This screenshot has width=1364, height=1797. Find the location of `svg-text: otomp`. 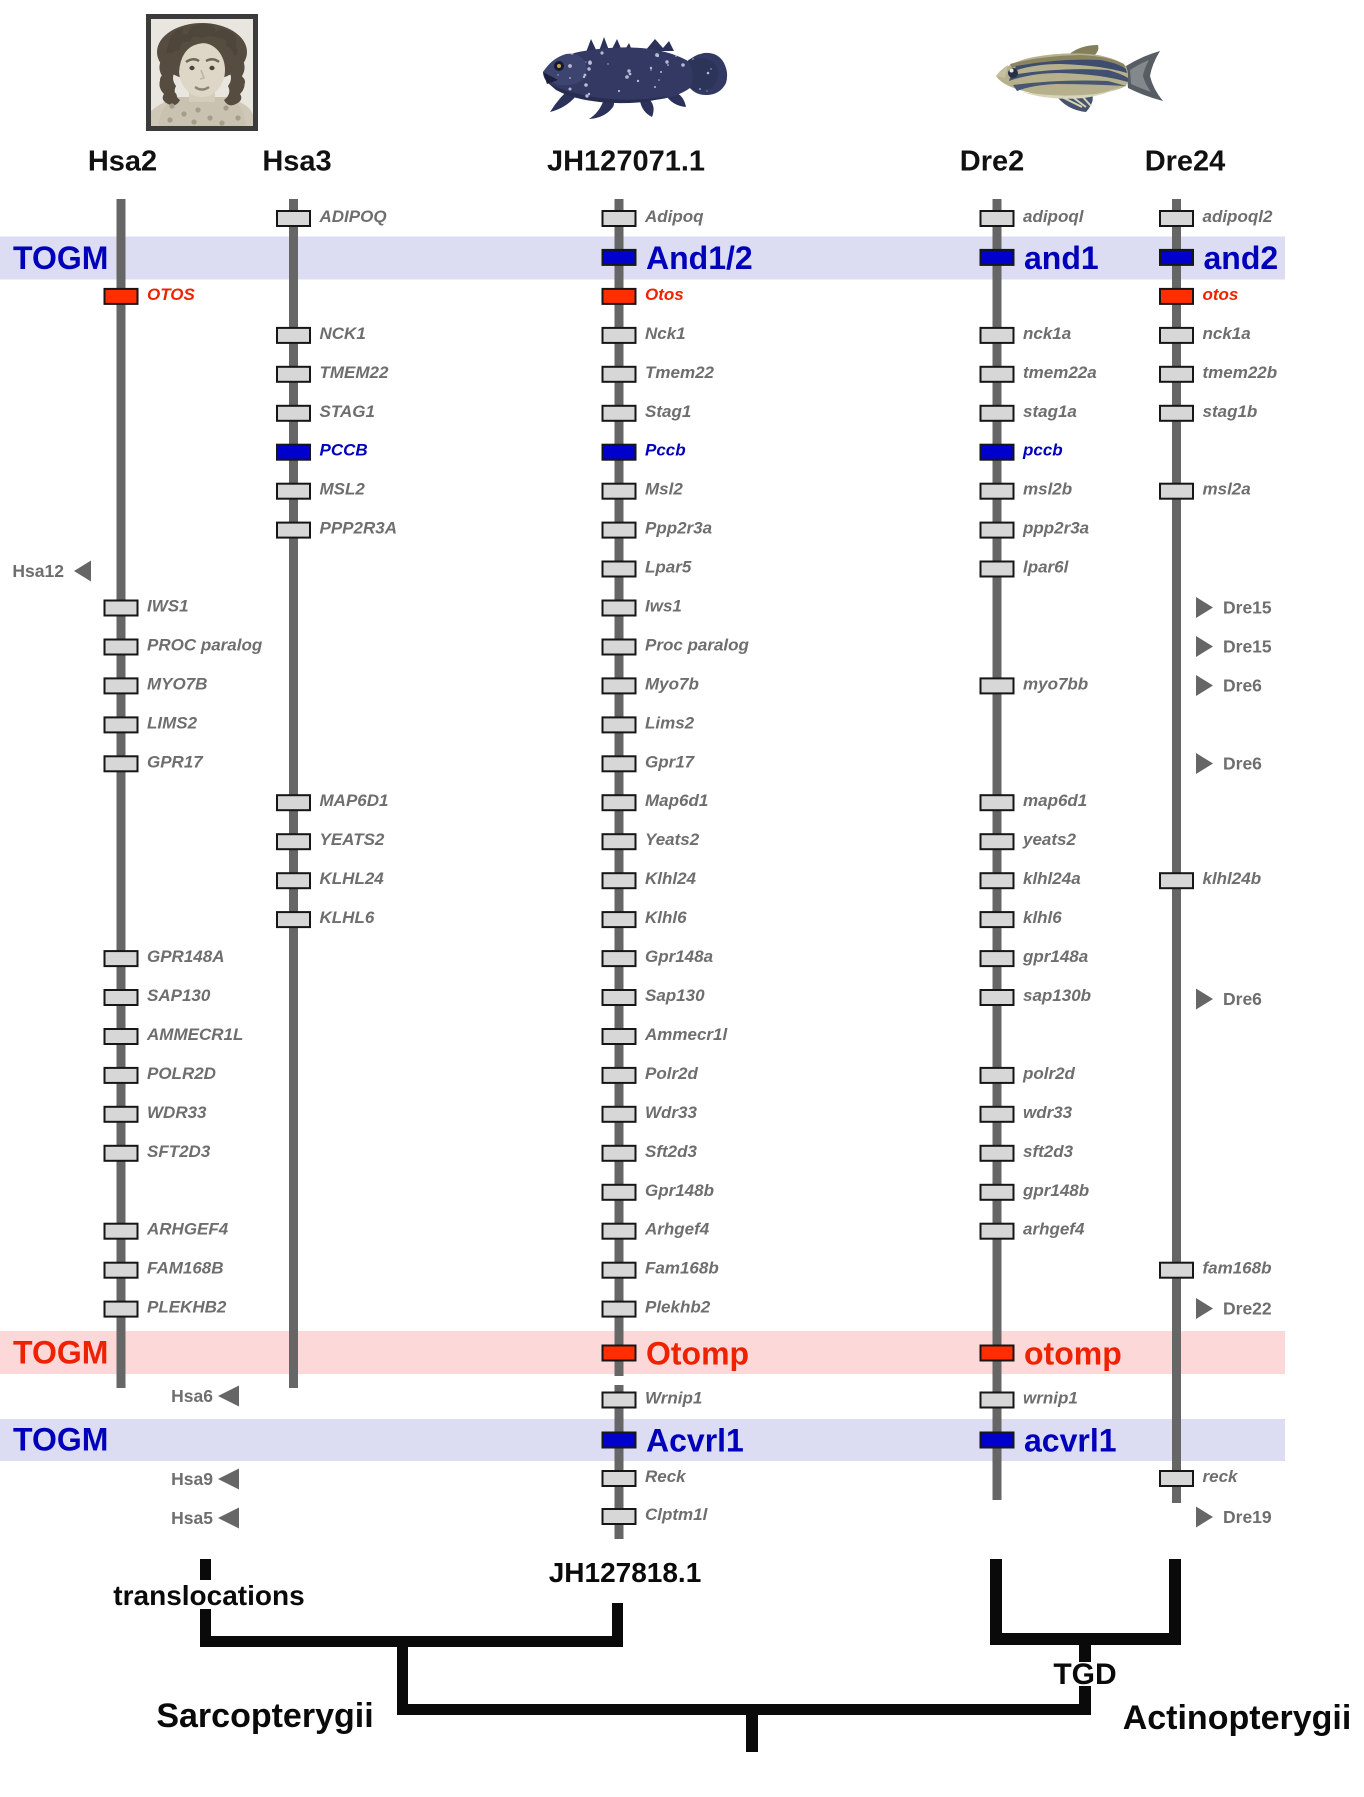

svg-text: otomp is located at coordinates (1073, 1354).